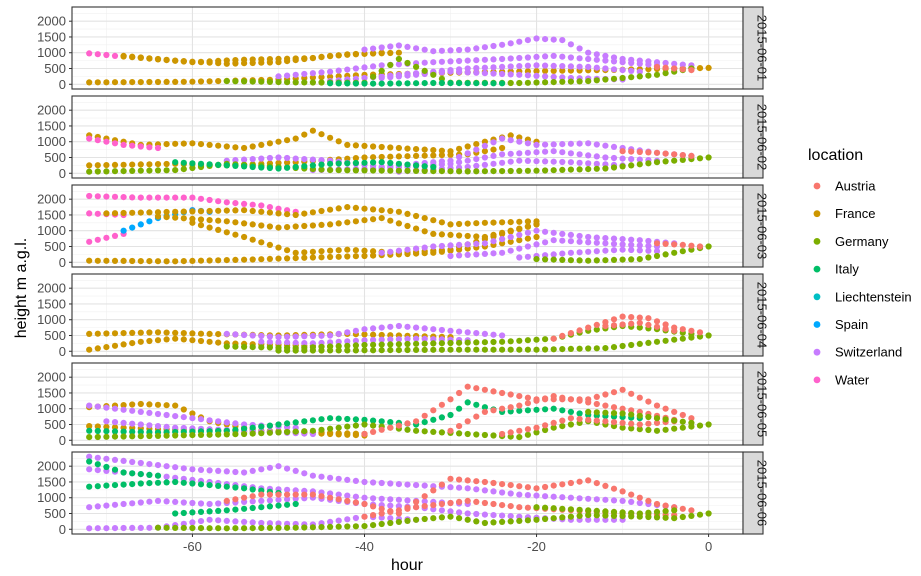 This screenshot has height=576, width=921. Describe the element at coordinates (840, 324) in the screenshot. I see `legend-item: Spain` at that location.